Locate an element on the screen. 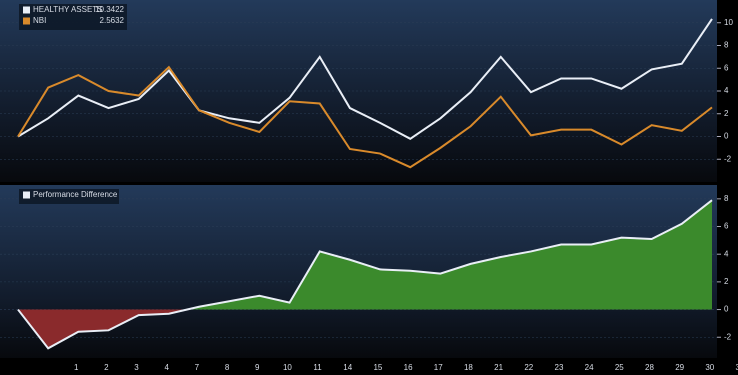  area-fill is located at coordinates (365, 329).